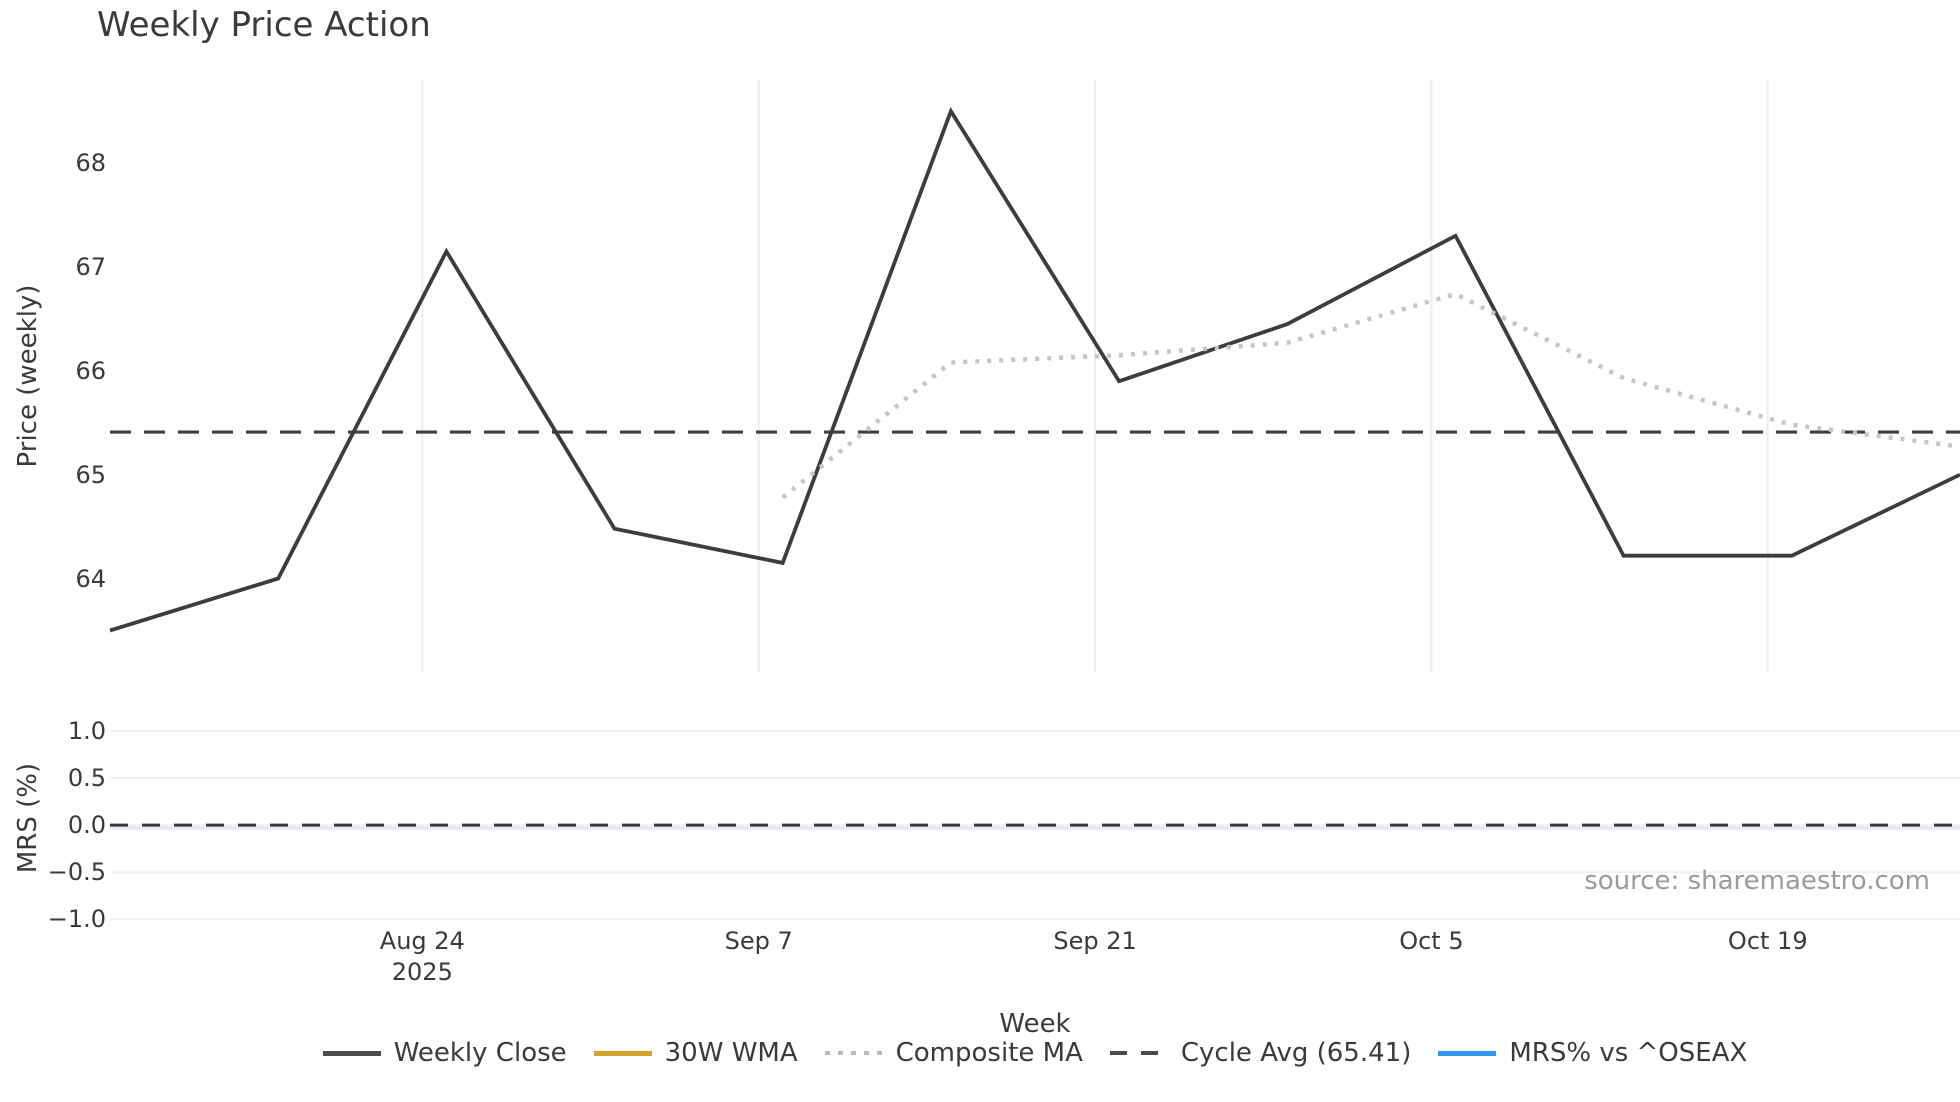 The image size is (1960, 1102). I want to click on y-tick-label: −0.5, so click(76, 872).